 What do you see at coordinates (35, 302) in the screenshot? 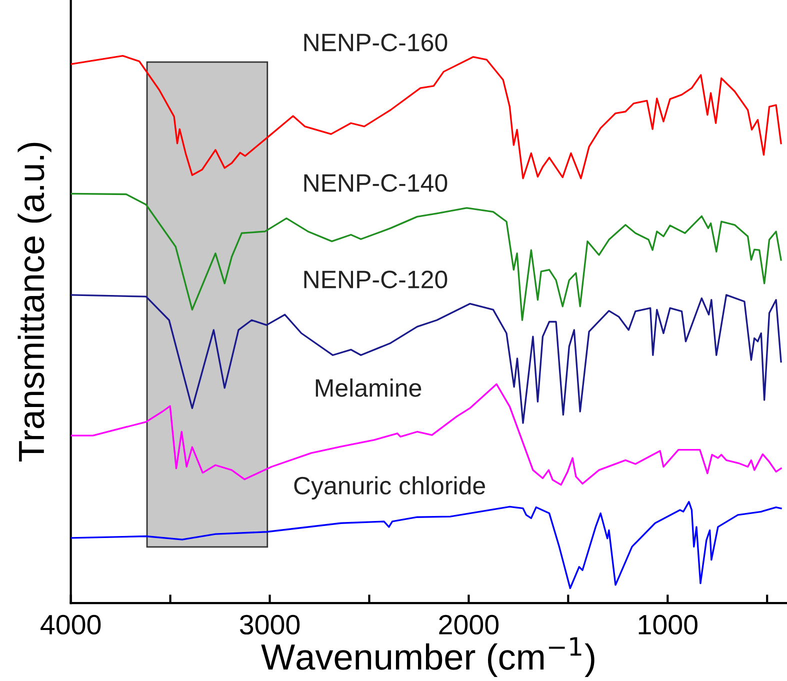
I see `y-axis-title: Transmittance (a.u.)` at bounding box center [35, 302].